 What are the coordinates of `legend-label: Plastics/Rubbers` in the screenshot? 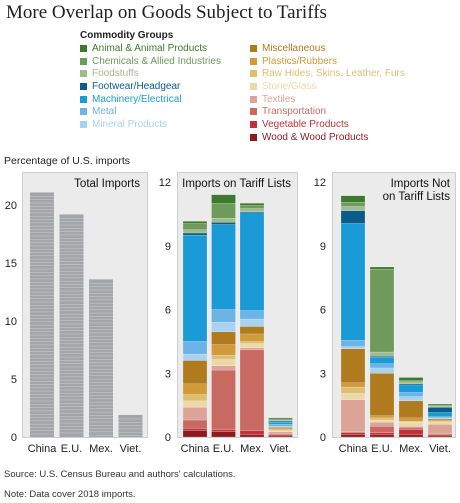 It's located at (300, 61).